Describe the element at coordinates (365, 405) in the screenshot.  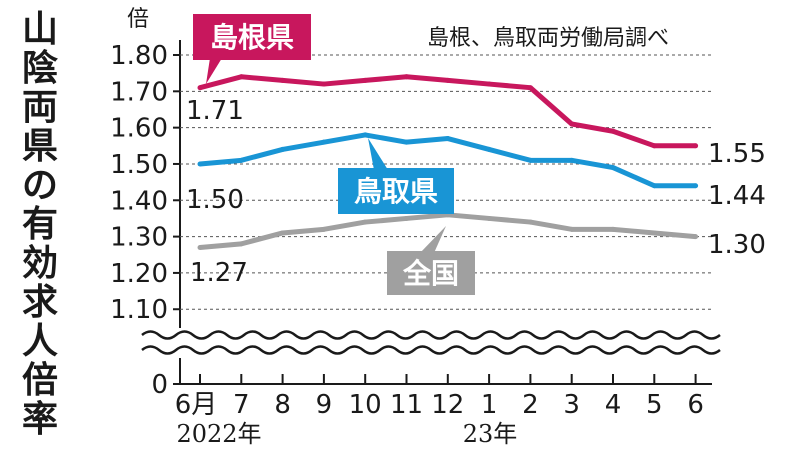
I see `x-tick-label: 10` at that location.